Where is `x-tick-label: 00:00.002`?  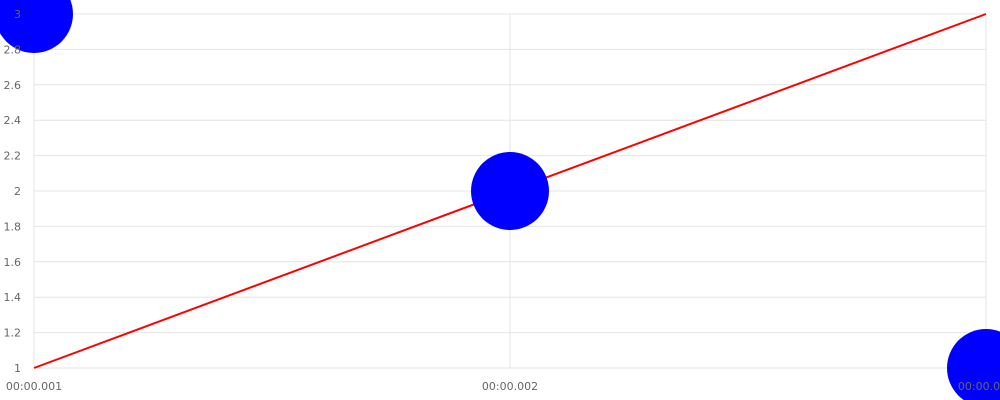 x-tick-label: 00:00.002 is located at coordinates (510, 386).